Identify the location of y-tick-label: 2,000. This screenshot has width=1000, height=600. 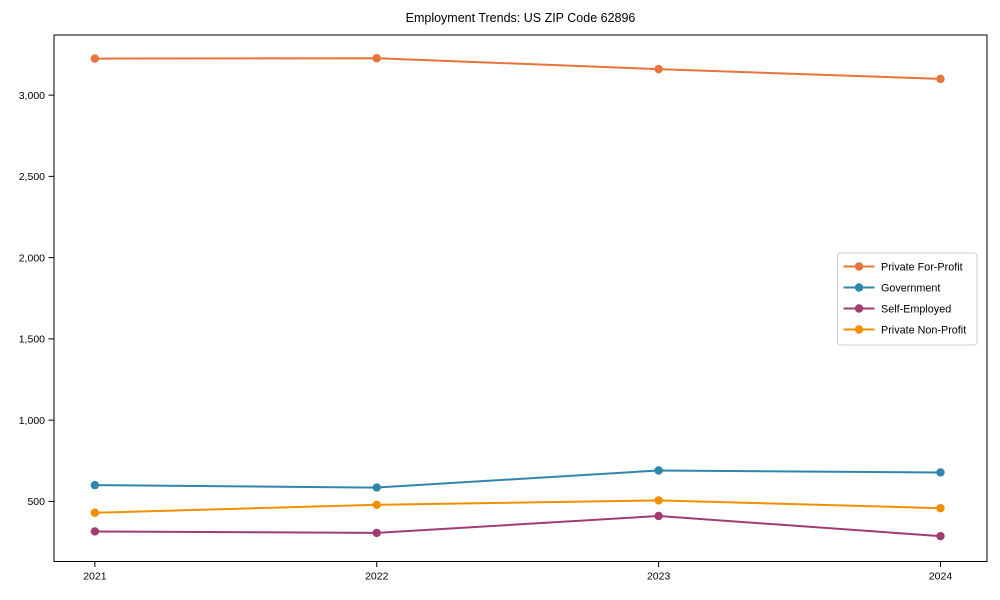
(32, 258).